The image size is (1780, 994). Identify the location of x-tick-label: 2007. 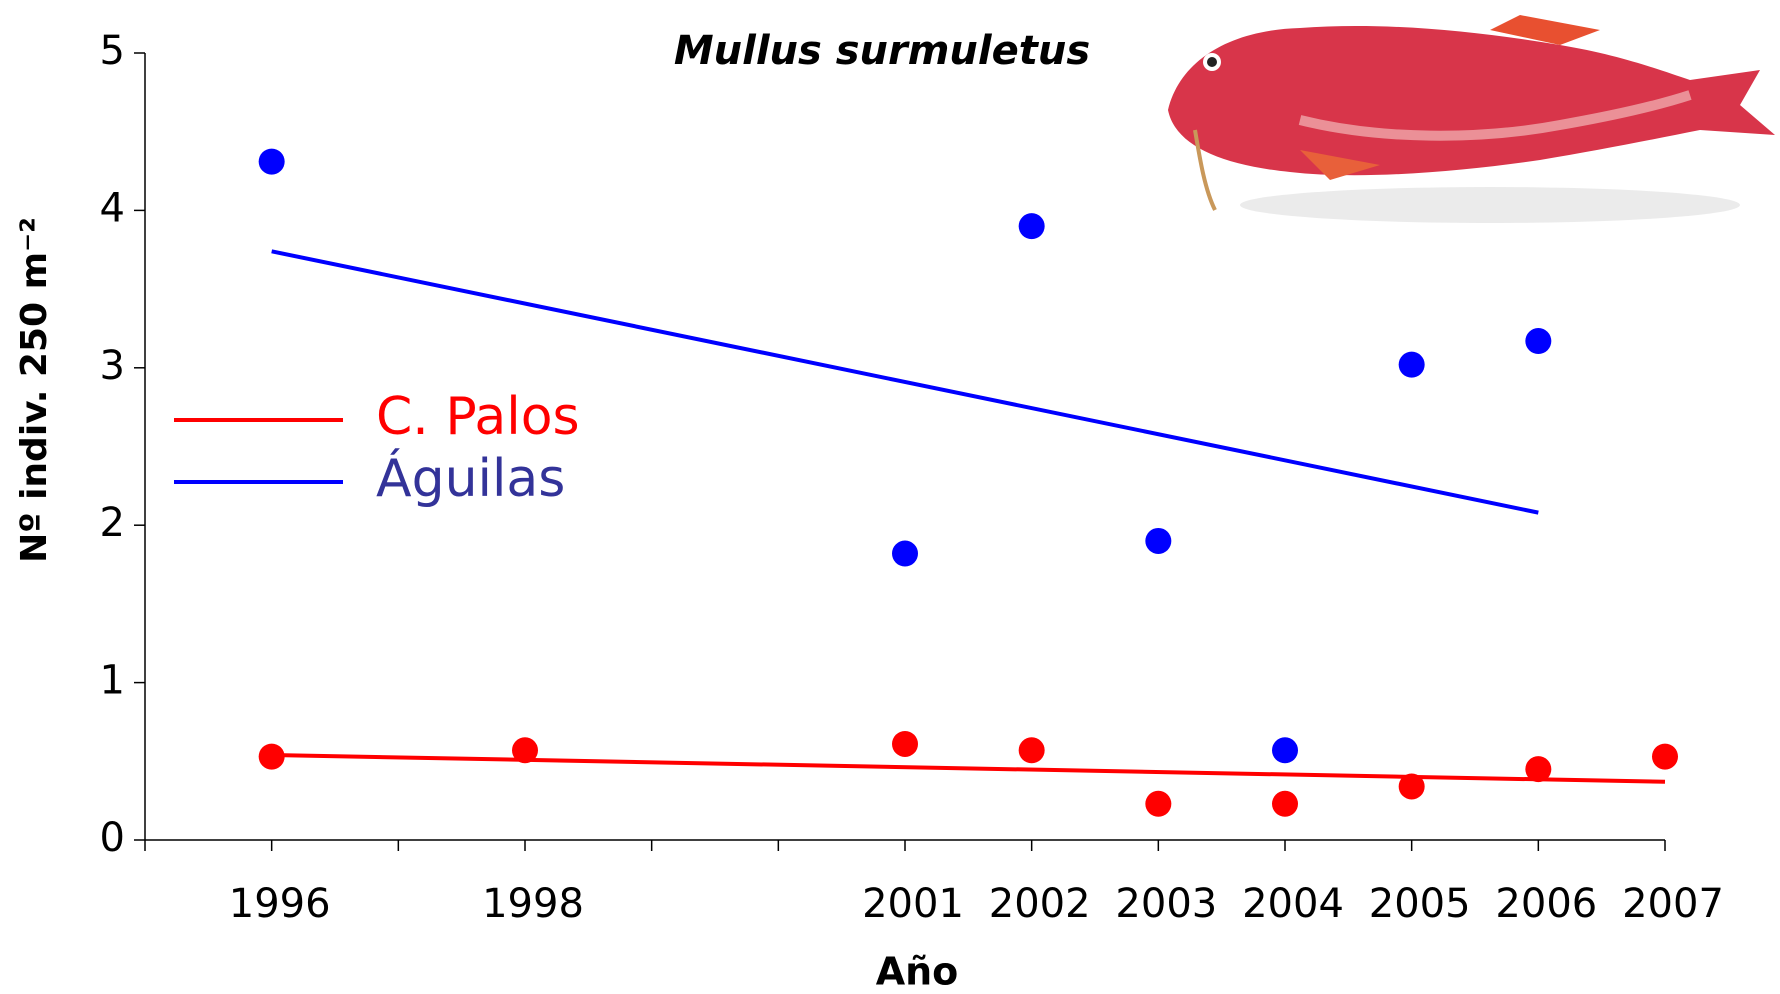
(1673, 904).